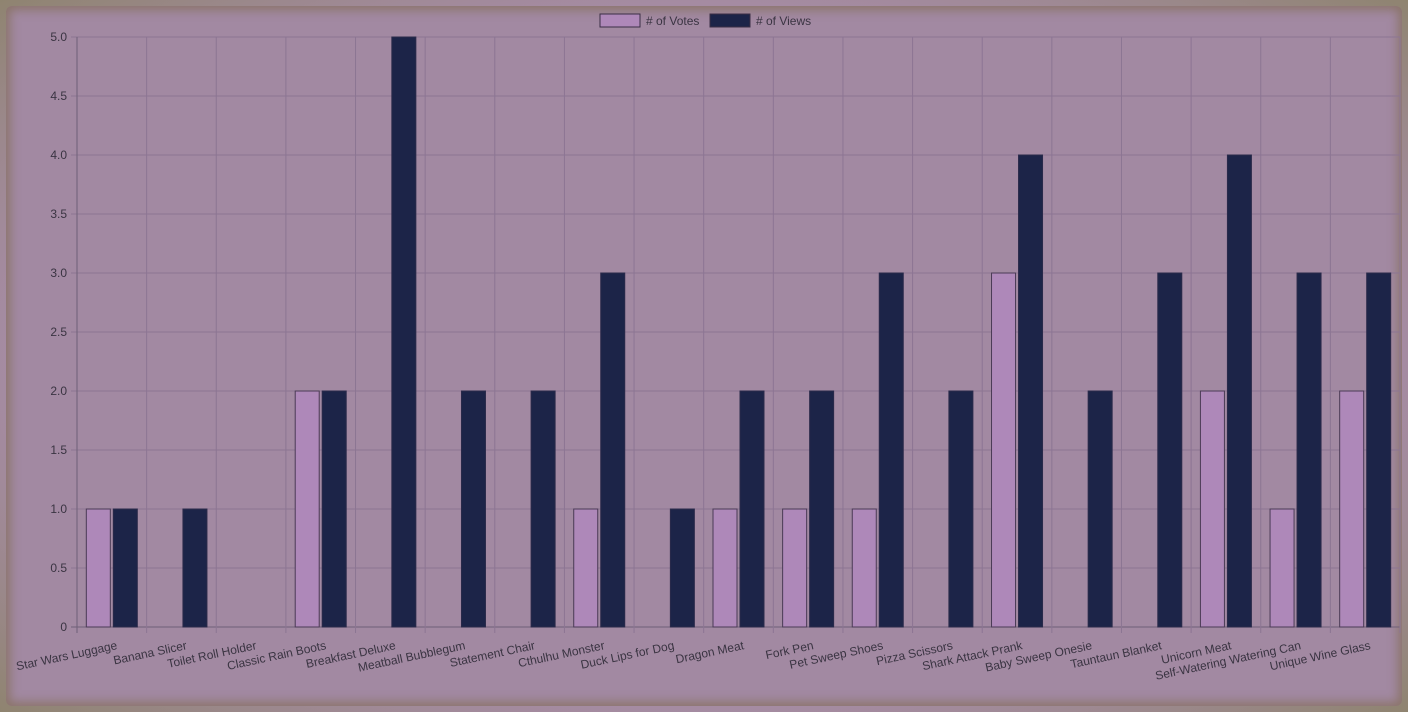 This screenshot has height=712, width=1408. I want to click on y-tick-label: 2.5, so click(58, 332).